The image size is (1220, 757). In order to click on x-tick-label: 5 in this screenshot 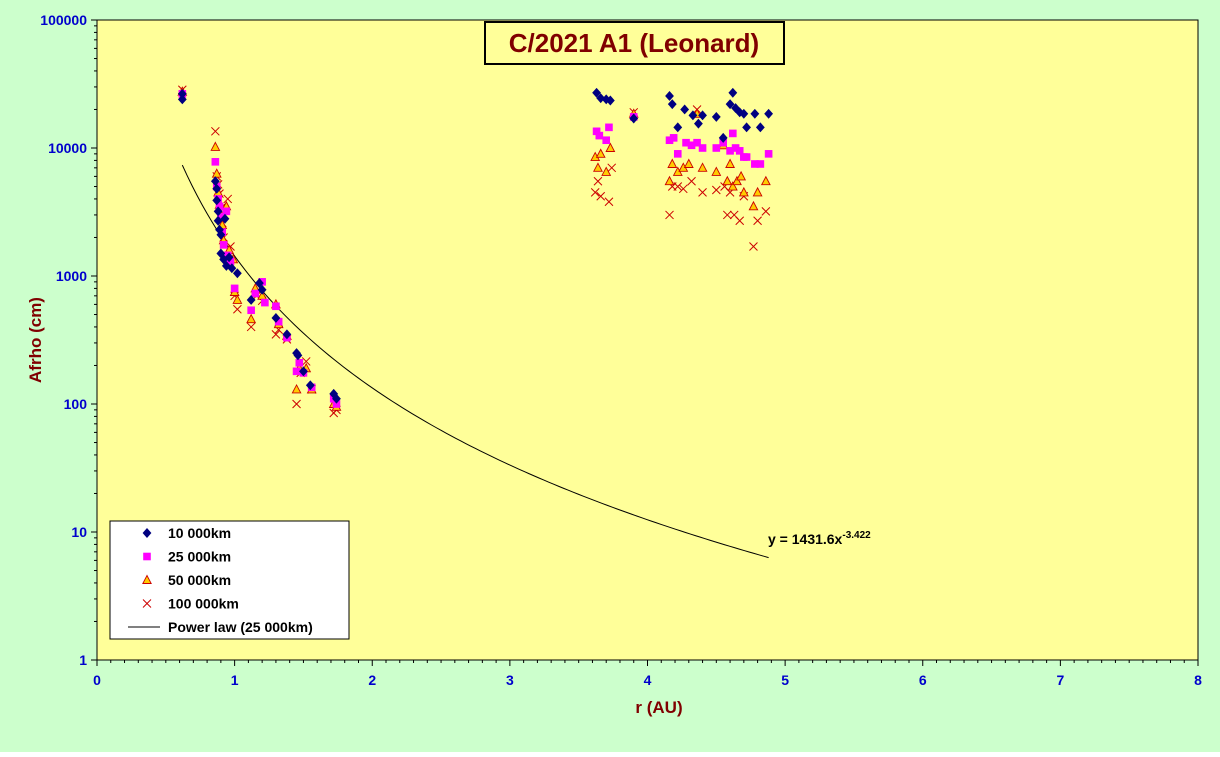, I will do `click(785, 680)`.